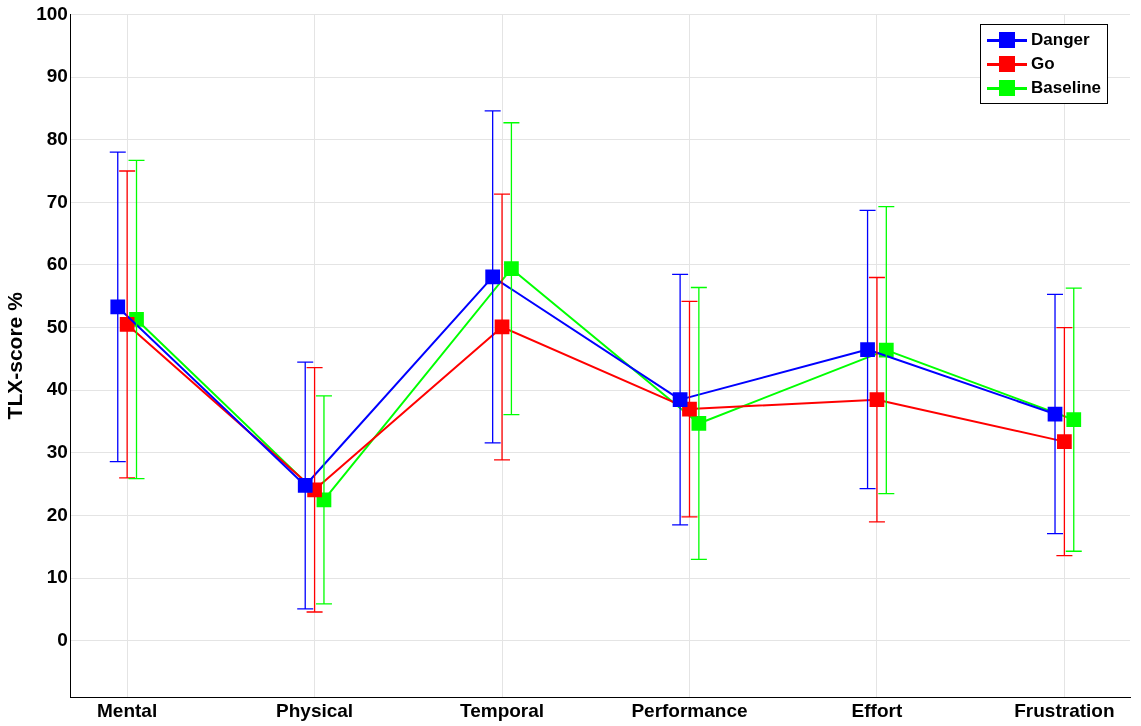 This screenshot has height=726, width=1141. Describe the element at coordinates (57, 326) in the screenshot. I see `y-tick-label: 50` at that location.